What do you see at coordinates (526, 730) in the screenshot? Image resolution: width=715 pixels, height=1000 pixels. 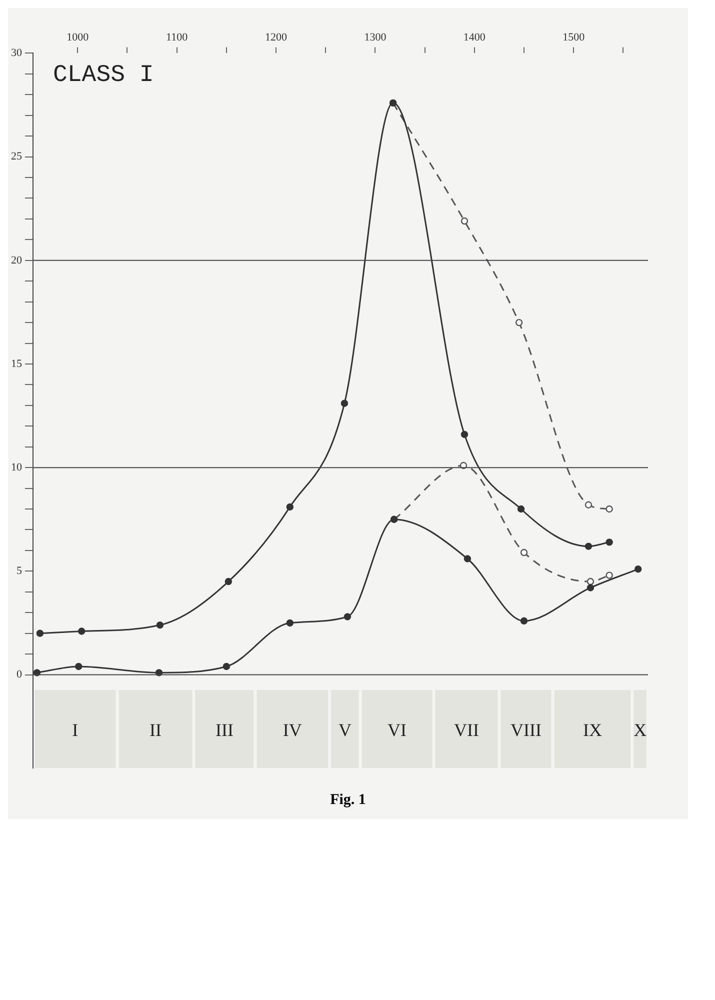 I see `band-label: VIII` at bounding box center [526, 730].